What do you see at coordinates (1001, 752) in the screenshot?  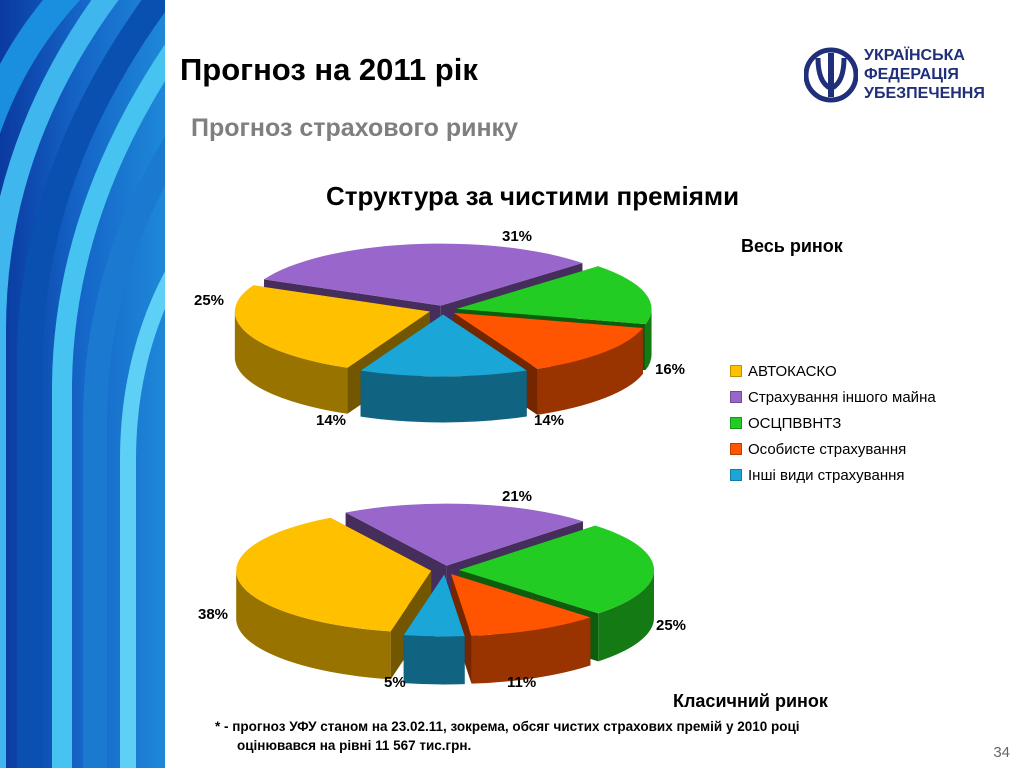 I see `page-number: 34` at bounding box center [1001, 752].